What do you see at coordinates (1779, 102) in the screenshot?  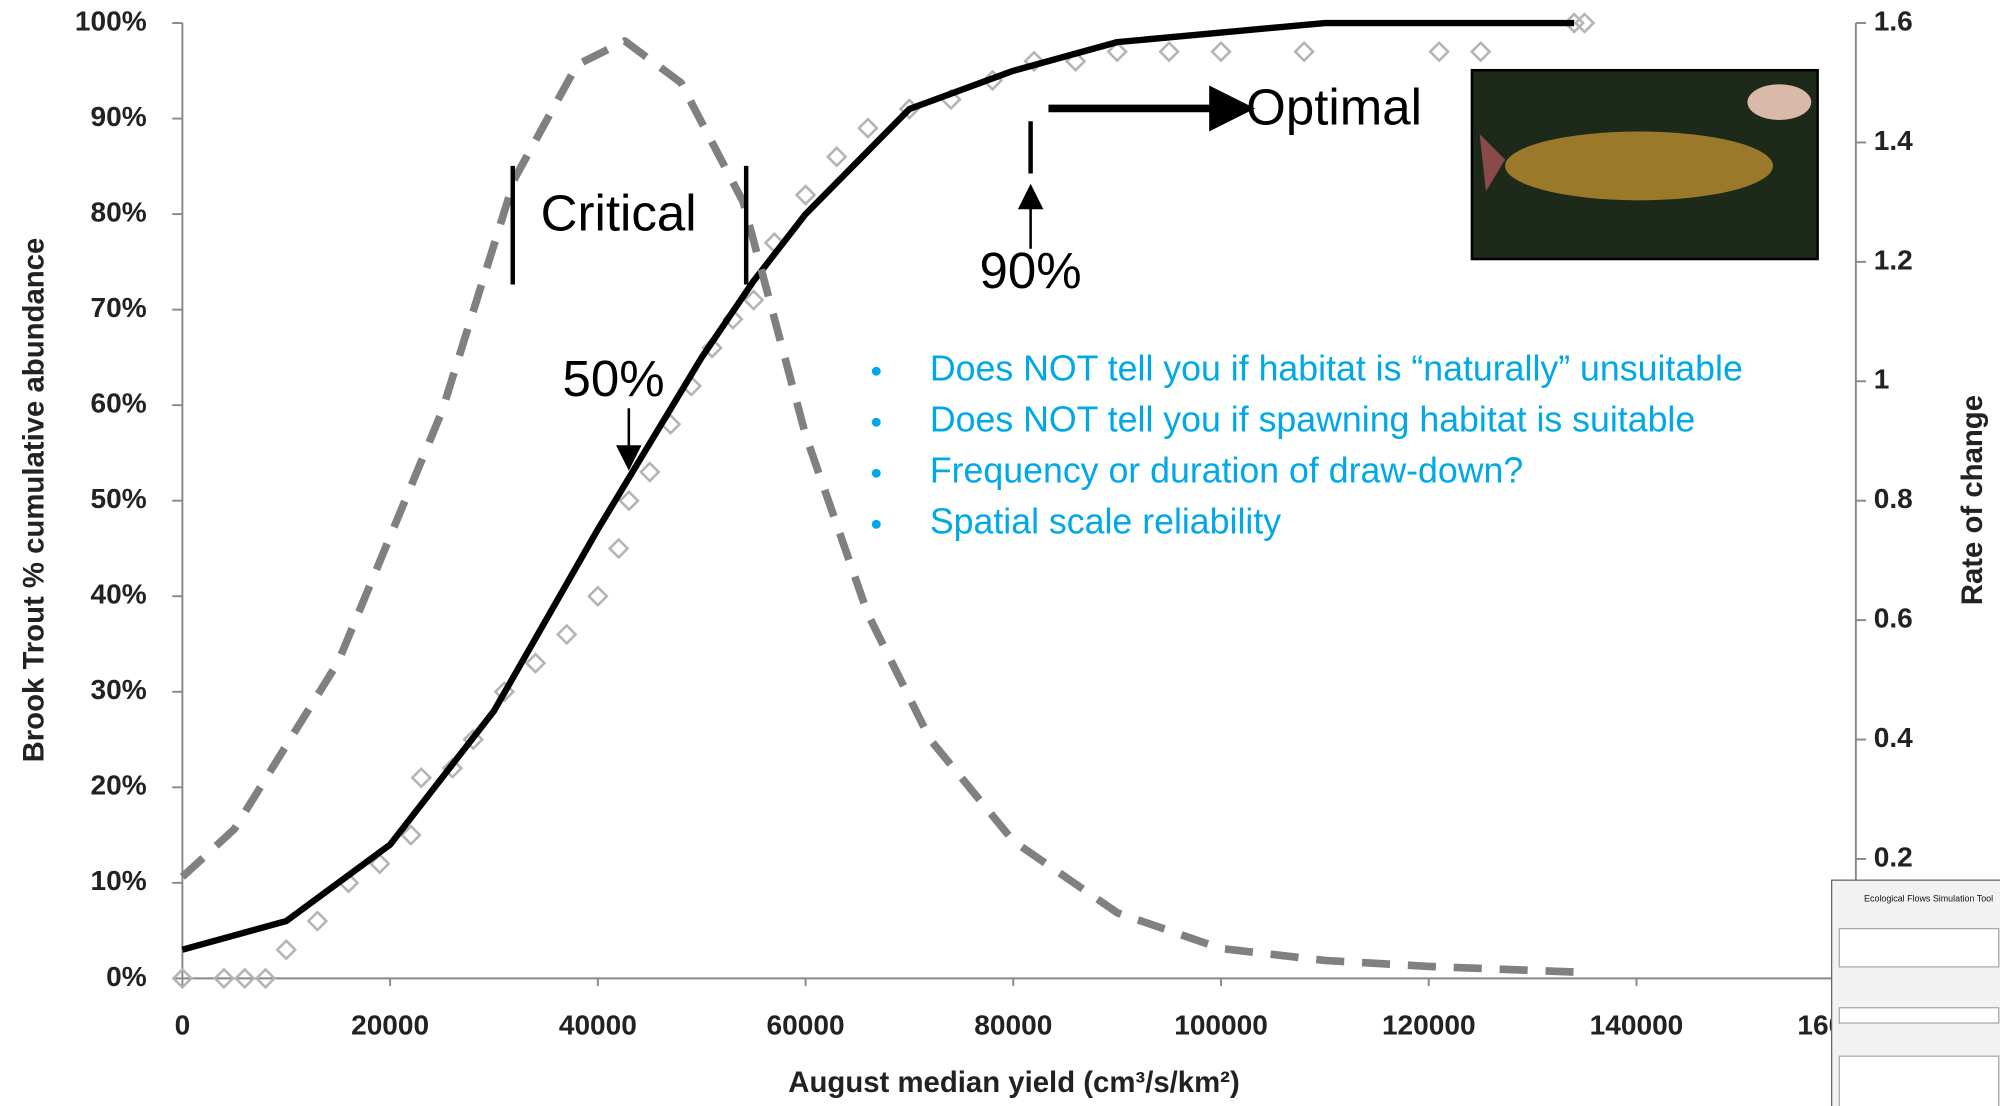 I see `hand` at bounding box center [1779, 102].